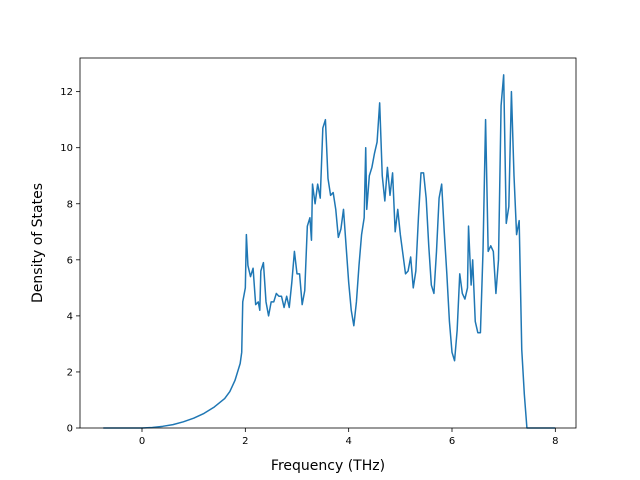  I want to click on y-tick-label: 0, so click(70, 429).